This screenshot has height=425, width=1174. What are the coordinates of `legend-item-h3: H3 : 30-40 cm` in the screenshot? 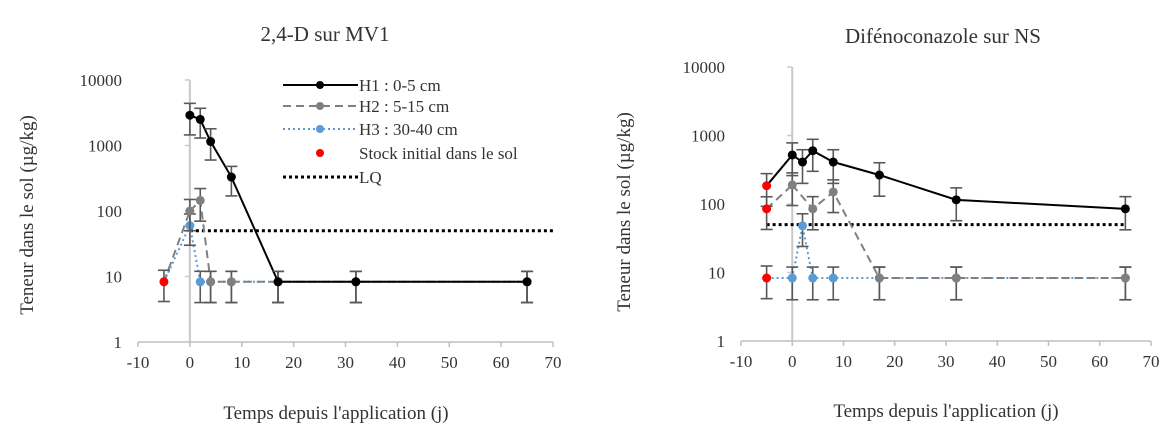 It's located at (370, 129).